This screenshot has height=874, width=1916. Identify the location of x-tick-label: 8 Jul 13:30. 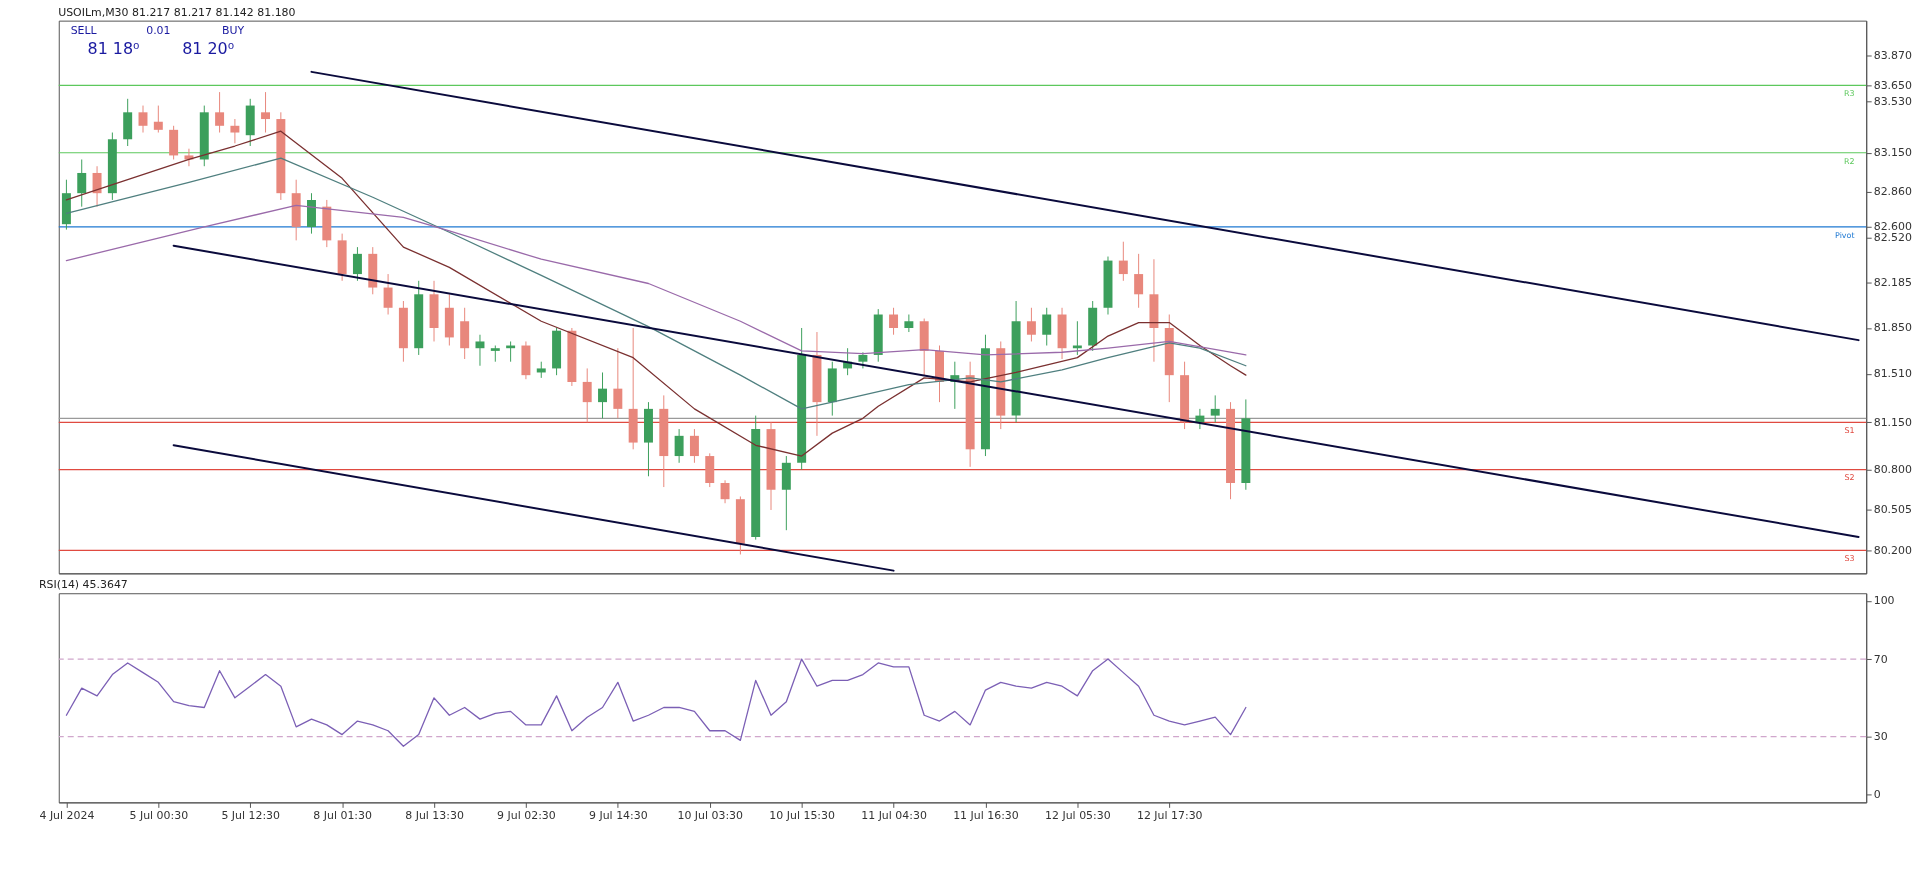
(434, 815).